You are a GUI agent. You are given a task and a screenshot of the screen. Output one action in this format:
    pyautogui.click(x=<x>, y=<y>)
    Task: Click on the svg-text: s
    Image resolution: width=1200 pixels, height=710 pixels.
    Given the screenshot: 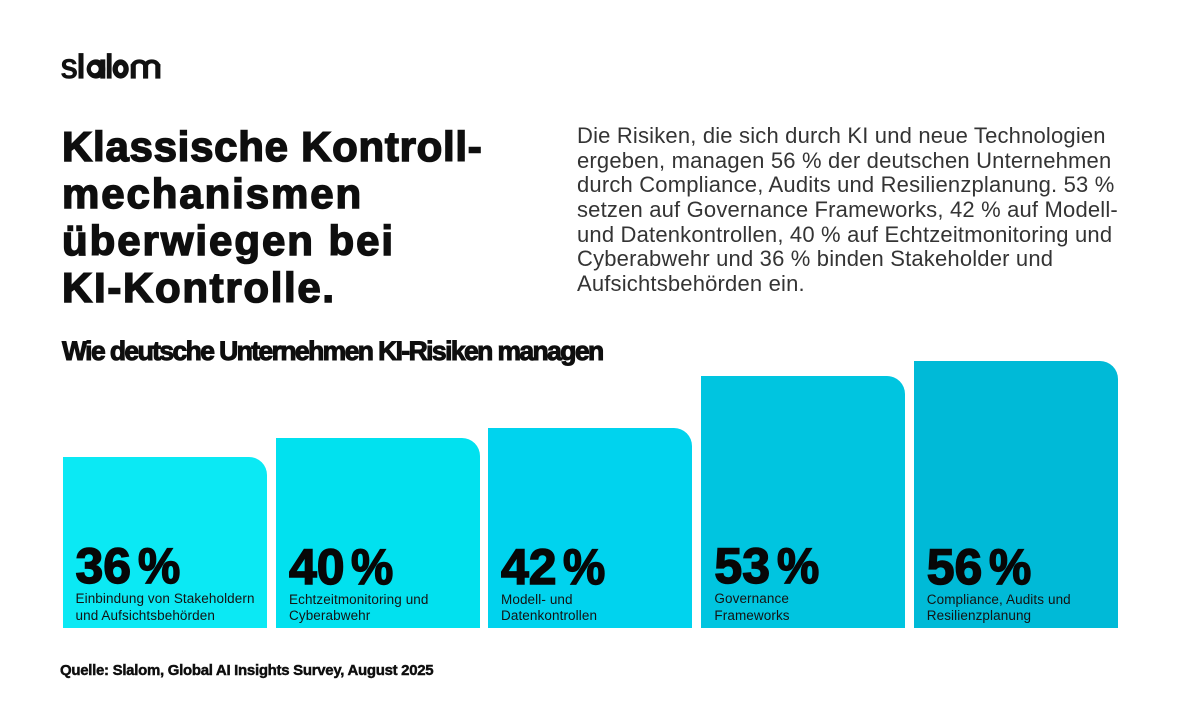 What is the action you would take?
    pyautogui.click(x=69, y=66)
    